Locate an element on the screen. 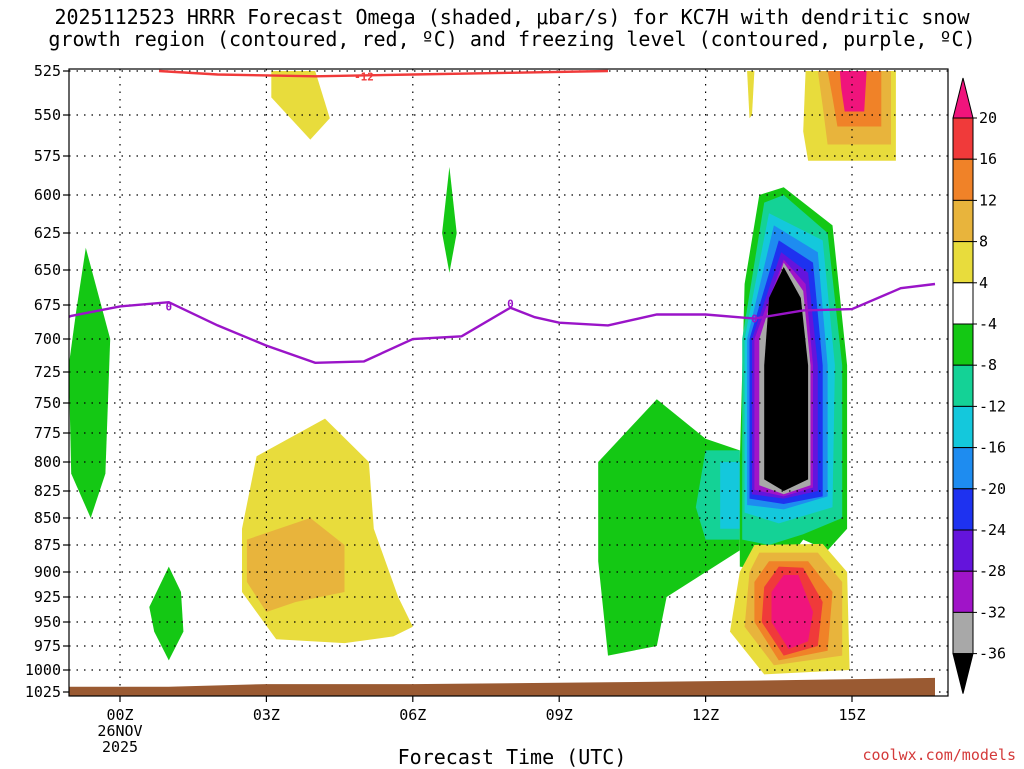  y-tick-label-850: 850 is located at coordinates (47, 518).